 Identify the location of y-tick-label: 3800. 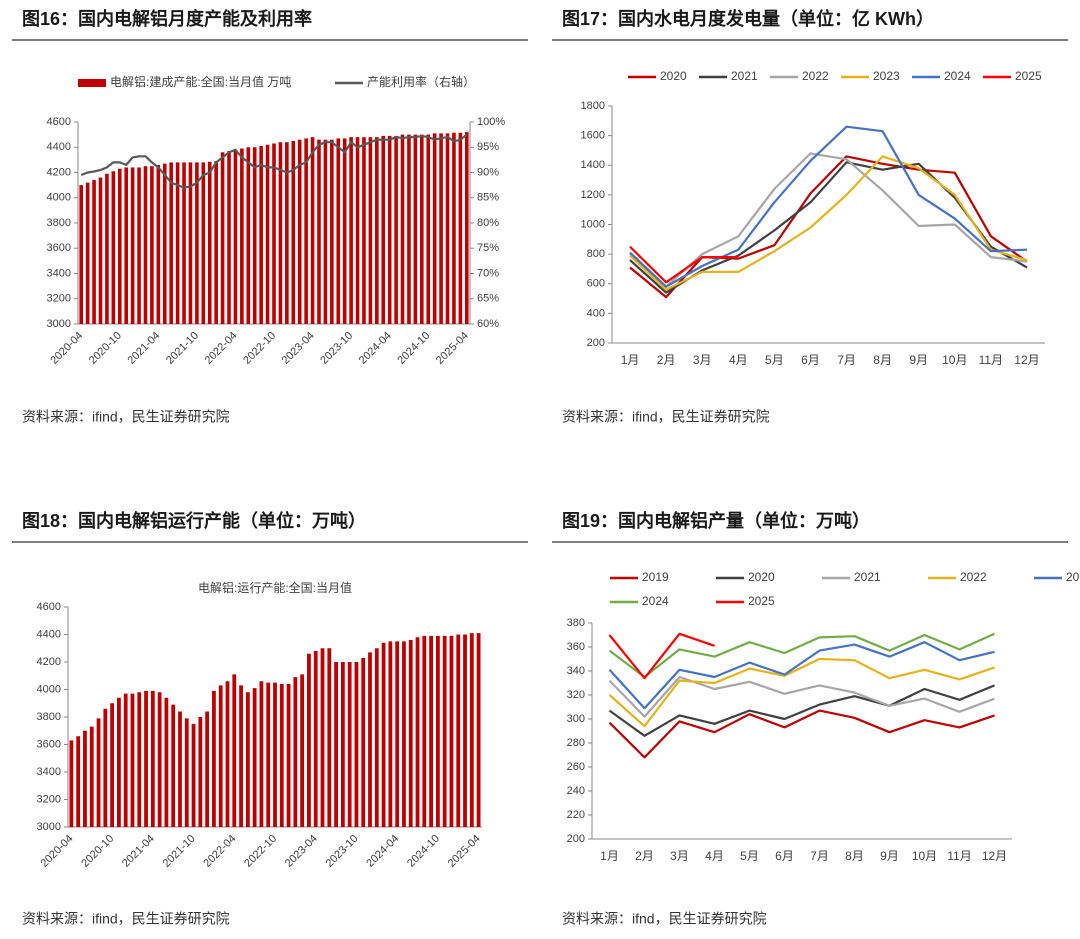
(49, 717).